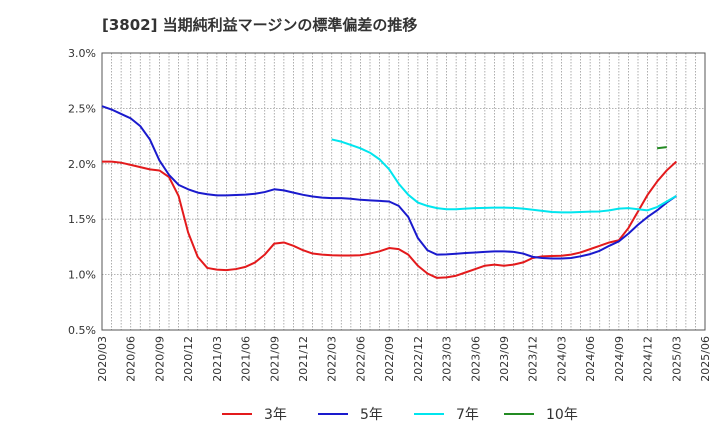 The image size is (720, 440). Describe the element at coordinates (159, 359) in the screenshot. I see `x-tick-label: 2020/09` at that location.